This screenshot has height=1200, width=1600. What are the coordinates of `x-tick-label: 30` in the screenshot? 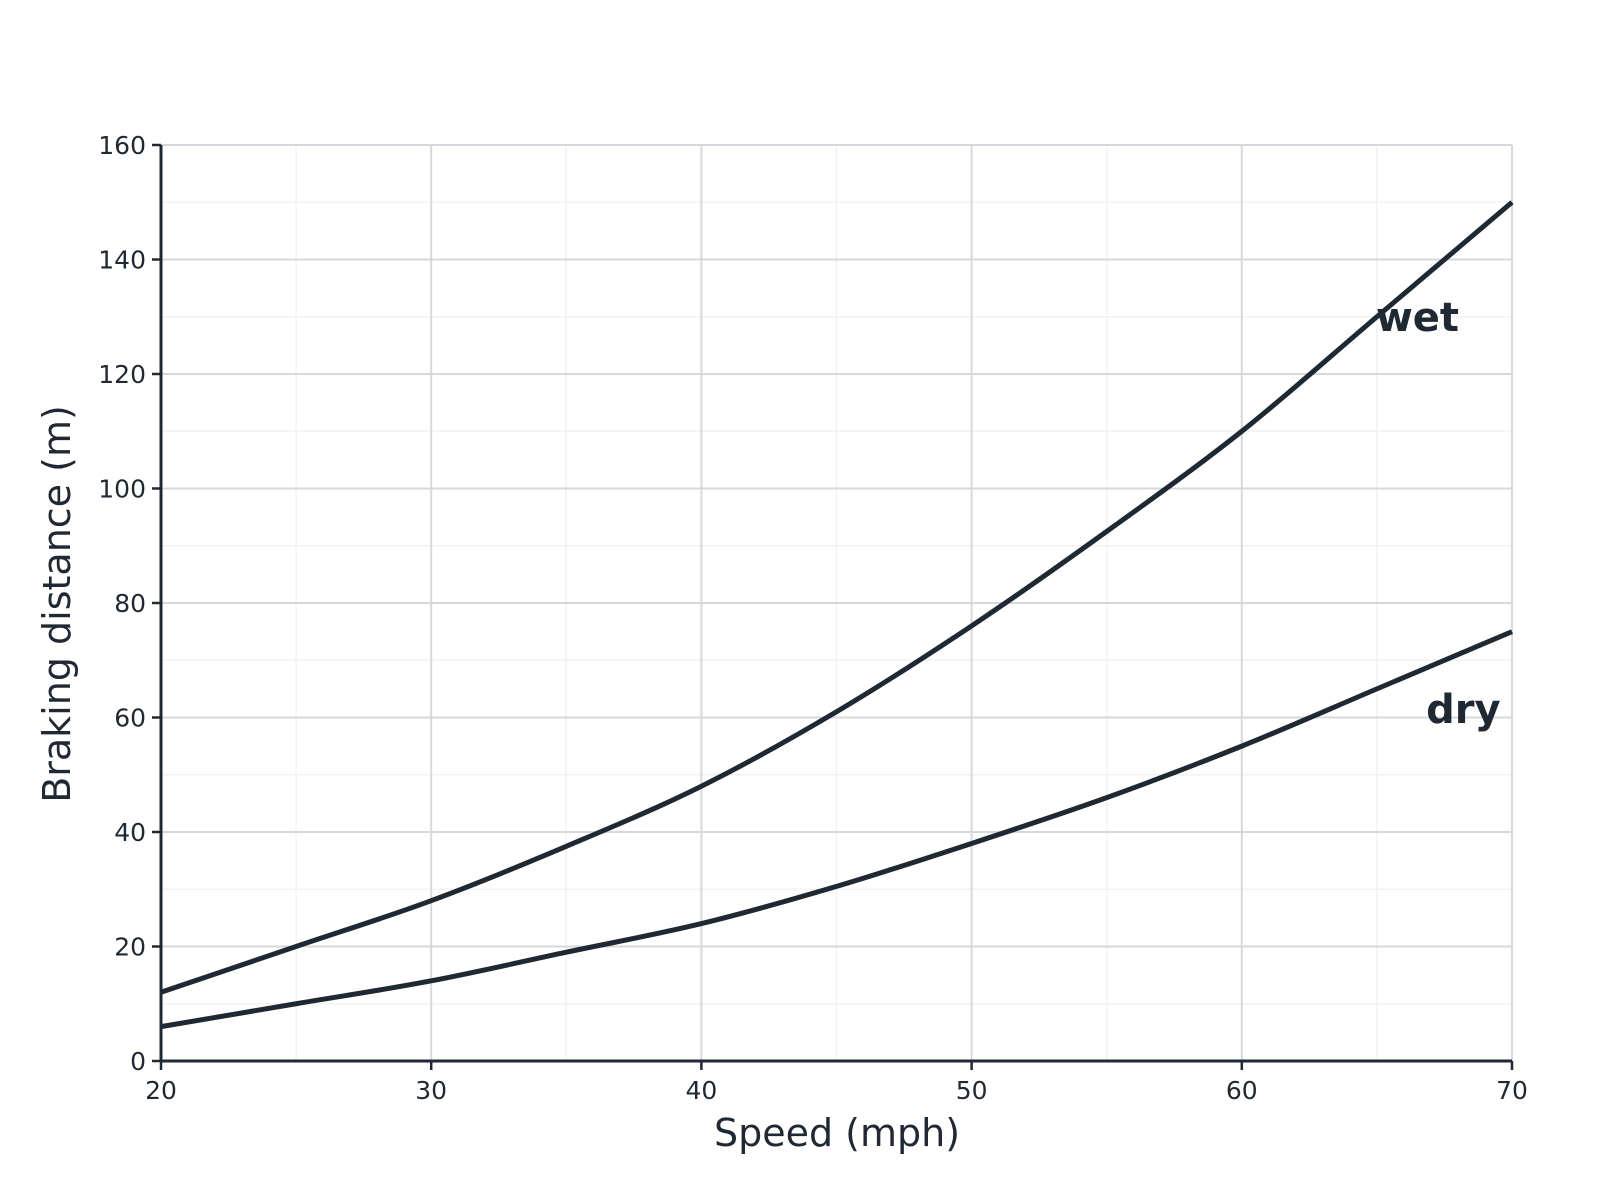 It's located at (431, 1090).